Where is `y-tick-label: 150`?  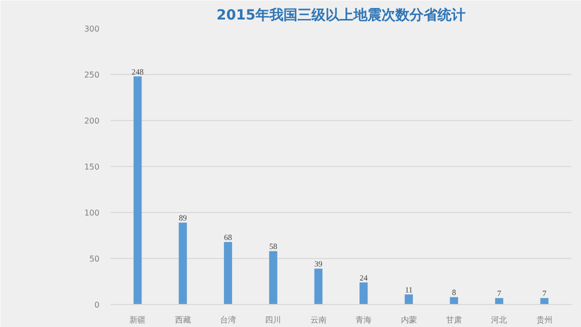
y-tick-label: 150 is located at coordinates (92, 167).